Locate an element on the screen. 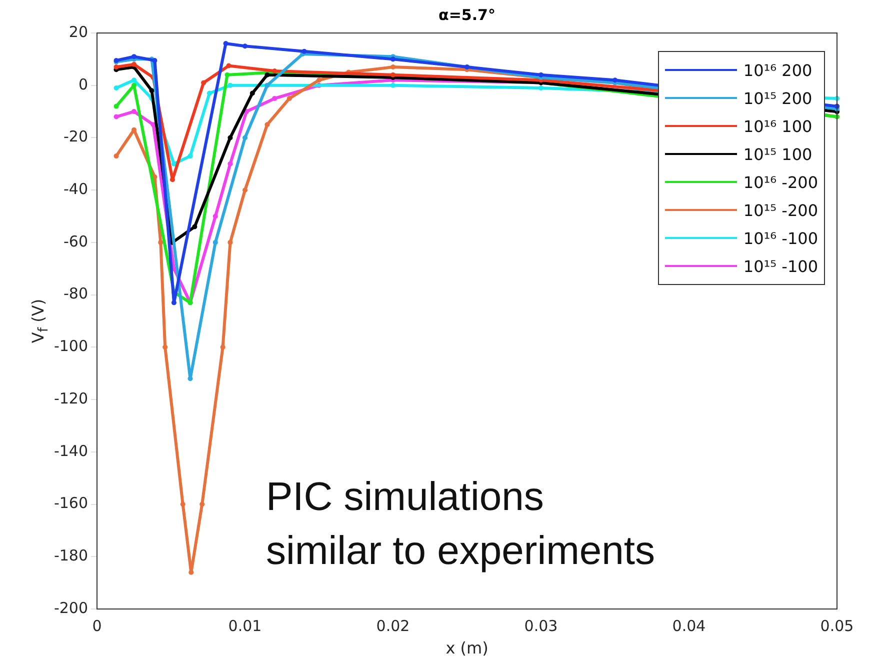  y-tick-label: -140 is located at coordinates (71, 451).